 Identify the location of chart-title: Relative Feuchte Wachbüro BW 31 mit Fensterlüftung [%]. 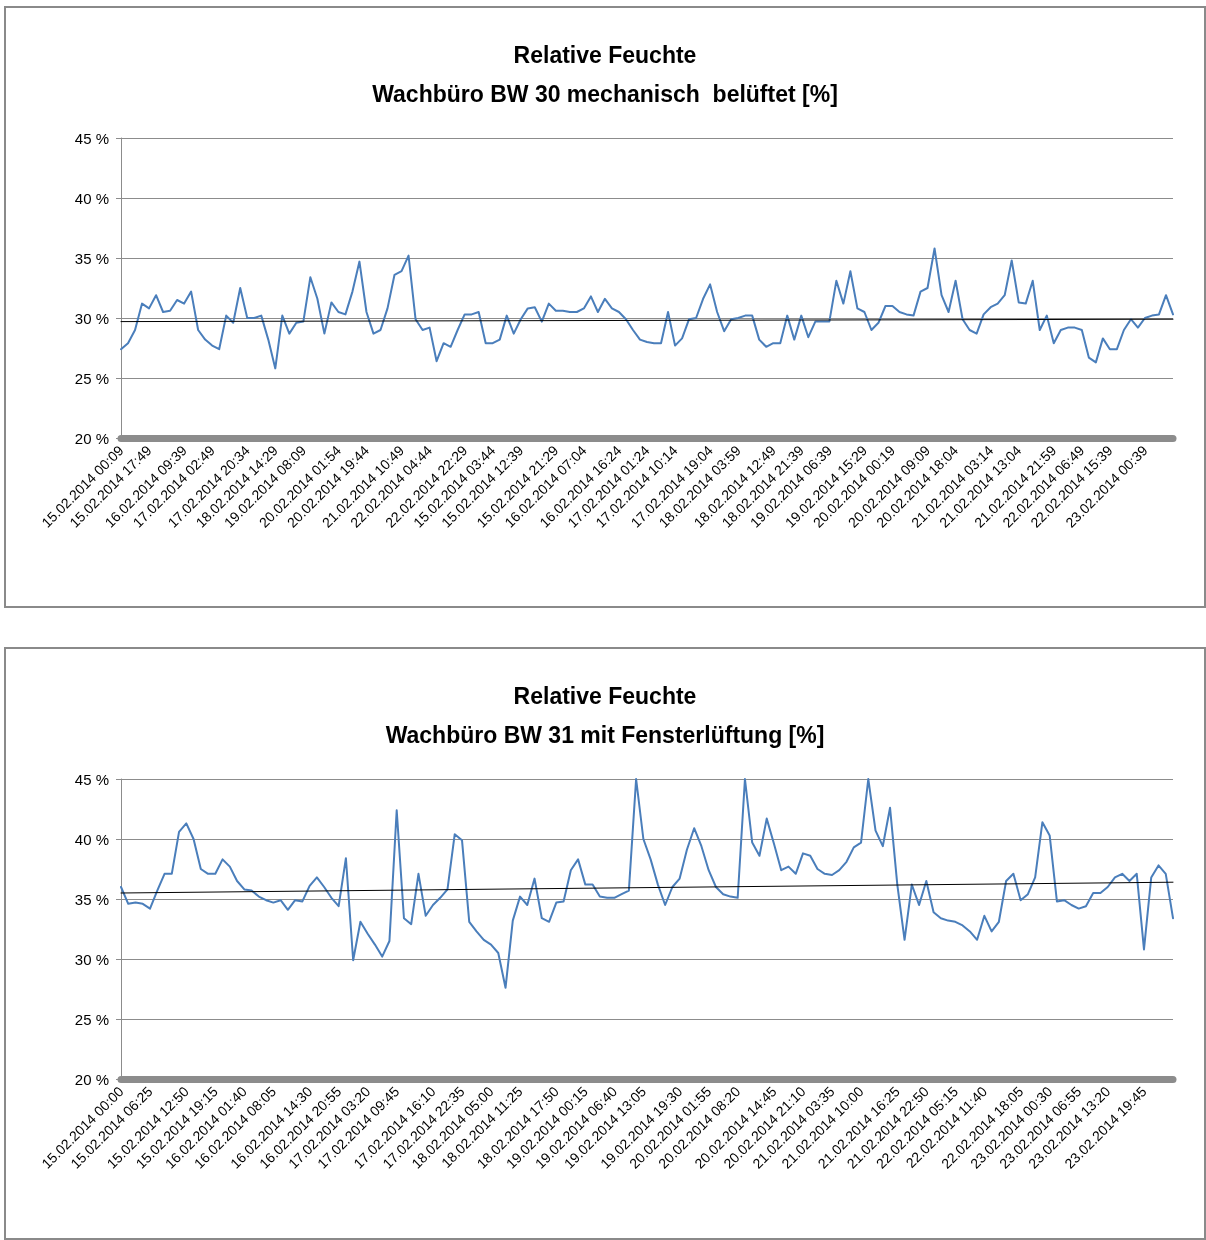
(605, 715).